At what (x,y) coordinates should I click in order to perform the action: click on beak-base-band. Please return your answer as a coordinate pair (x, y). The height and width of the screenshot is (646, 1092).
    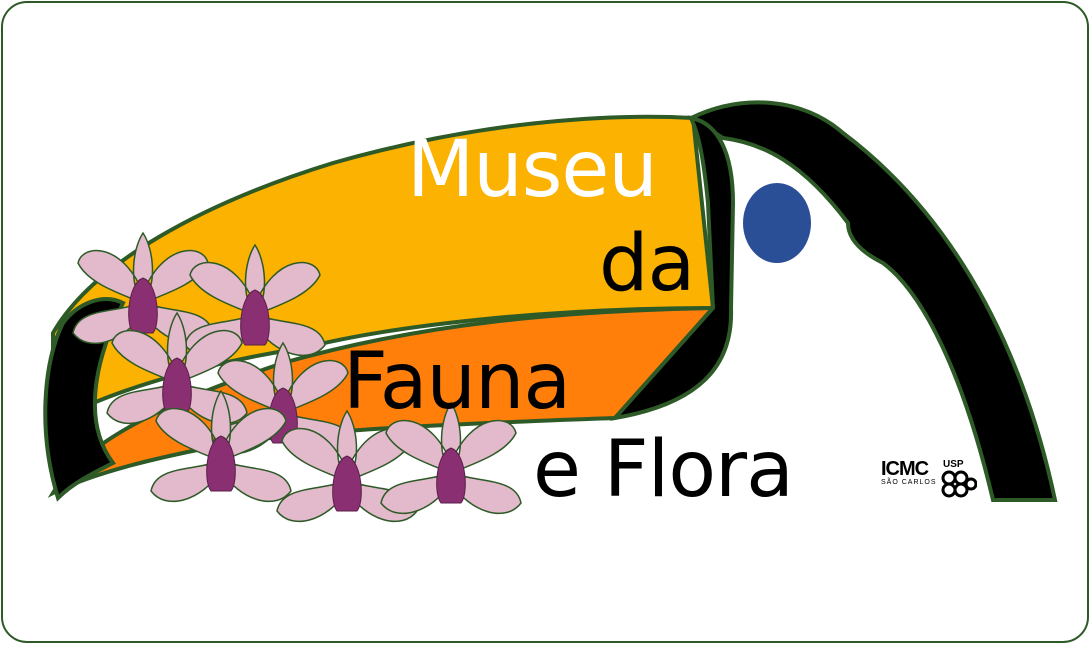
    Looking at the image, I should click on (672, 268).